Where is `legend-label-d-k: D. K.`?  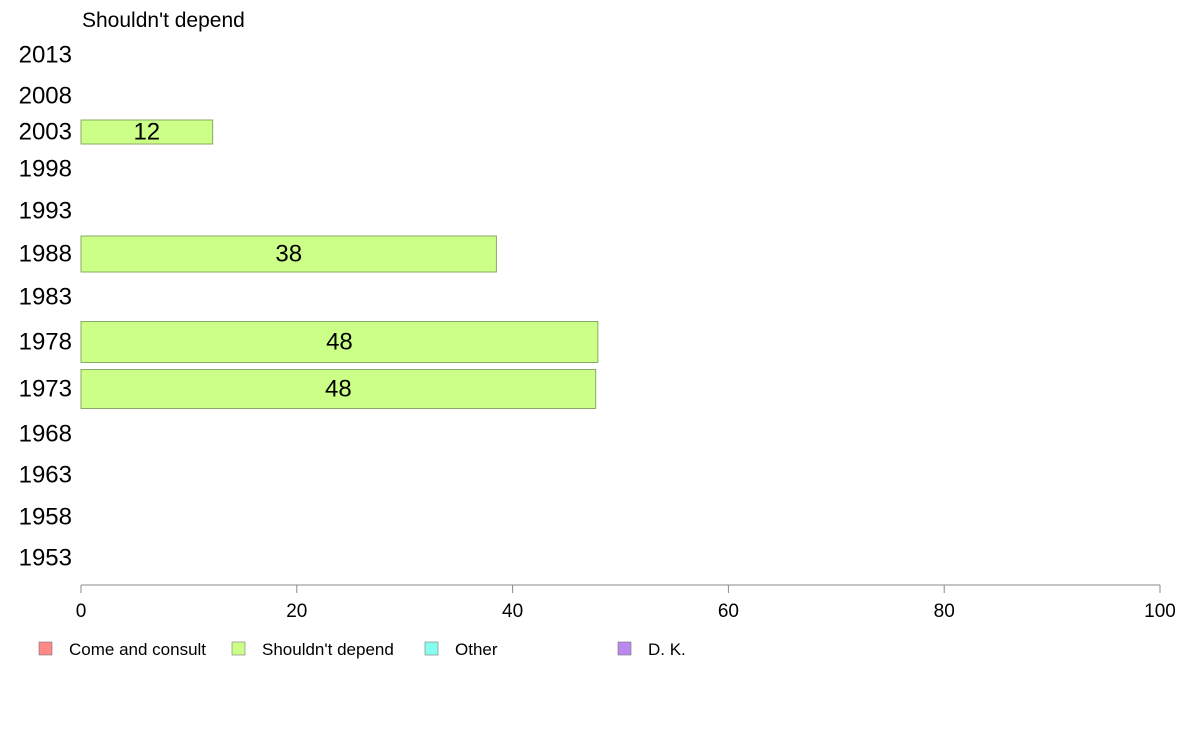
legend-label-d-k: D. K. is located at coordinates (667, 649).